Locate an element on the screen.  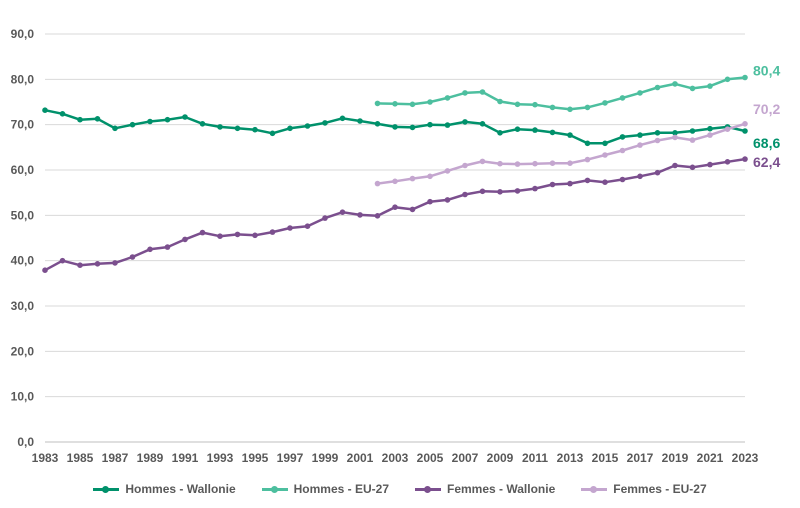
x-tick-label: 2011 is located at coordinates (535, 458).